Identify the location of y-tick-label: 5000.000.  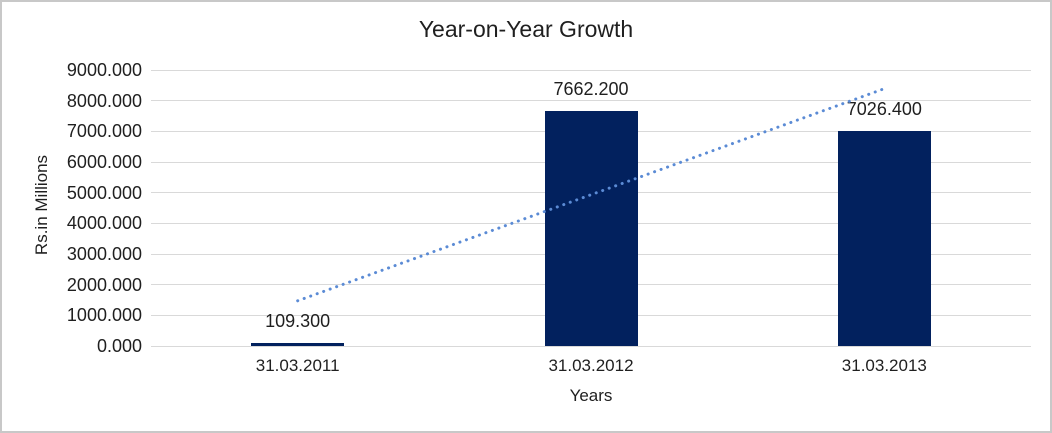
(104, 192).